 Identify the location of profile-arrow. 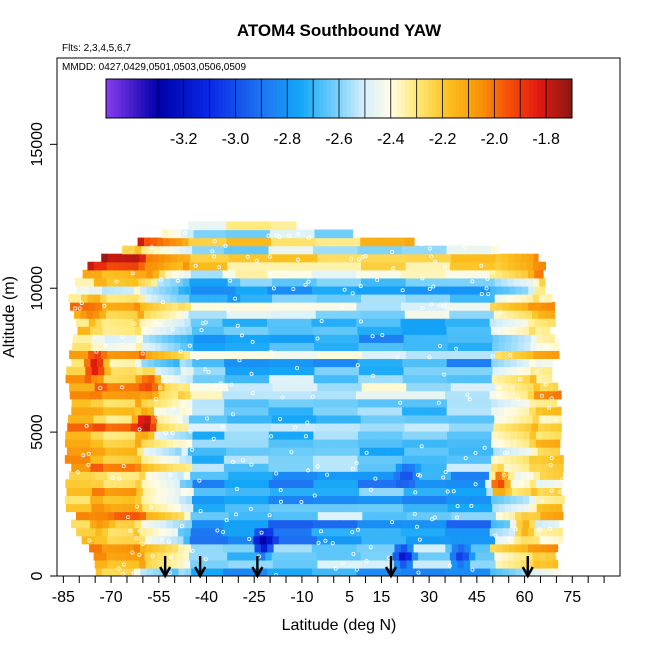
(257, 567).